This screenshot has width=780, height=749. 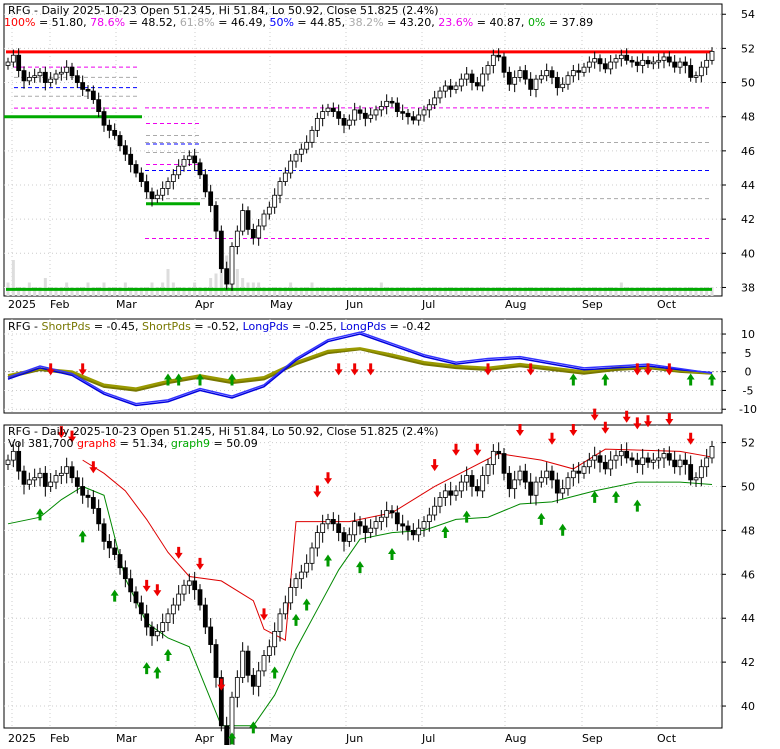 What do you see at coordinates (748, 662) in the screenshot?
I see `stops-y-tick-label: 42` at bounding box center [748, 662].